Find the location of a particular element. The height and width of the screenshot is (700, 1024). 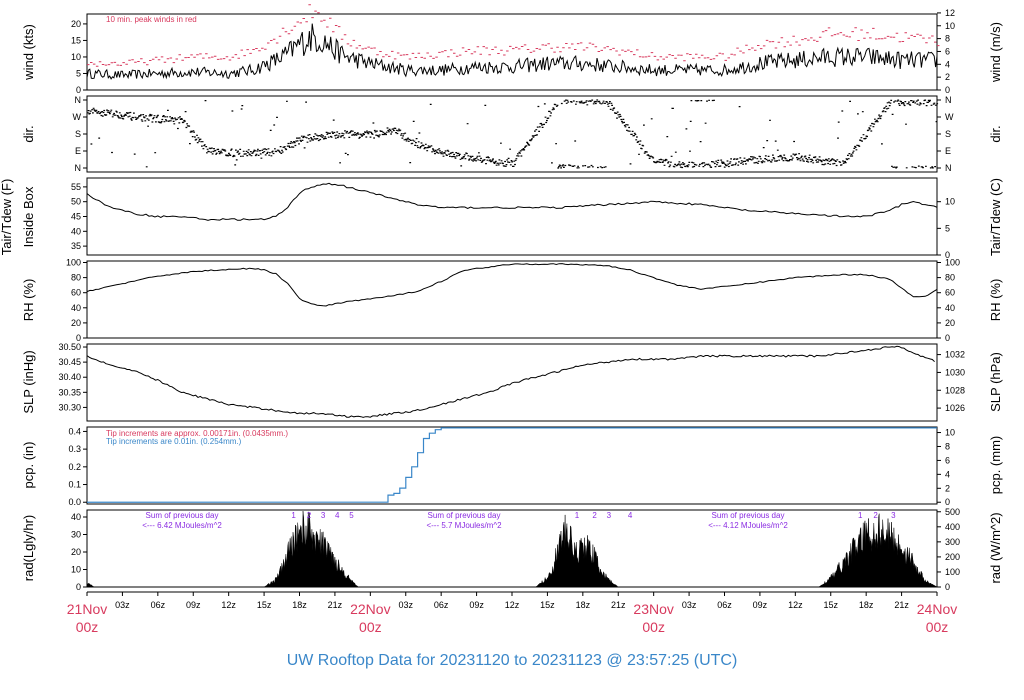

wind-left-label: wind (kts) is located at coordinates (28, 52).